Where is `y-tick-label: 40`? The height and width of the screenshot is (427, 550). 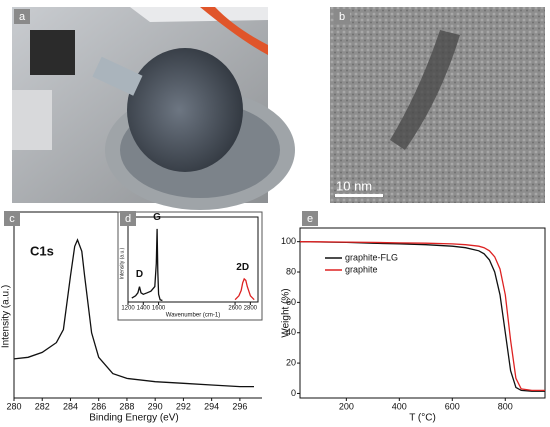 y-tick-label: 40 is located at coordinates (291, 332).